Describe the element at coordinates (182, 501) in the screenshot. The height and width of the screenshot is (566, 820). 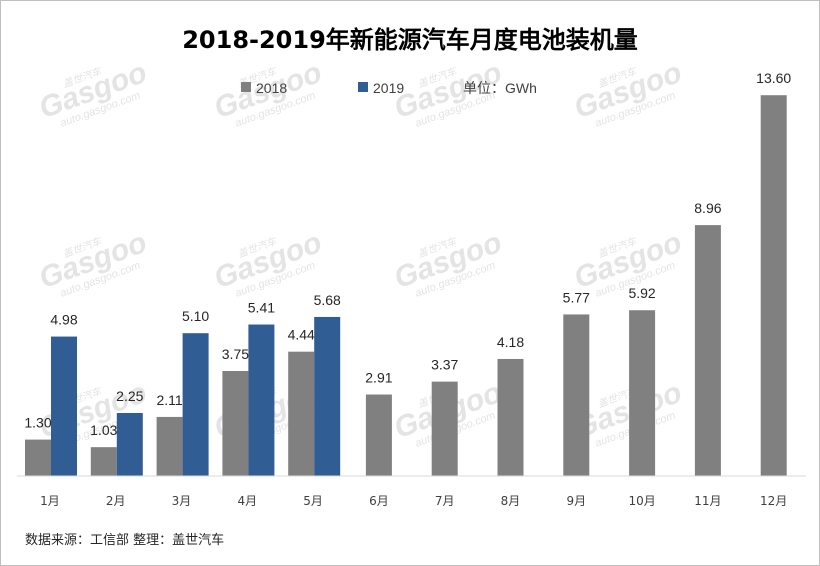
I see `x-tick-label-3: 3月` at that location.